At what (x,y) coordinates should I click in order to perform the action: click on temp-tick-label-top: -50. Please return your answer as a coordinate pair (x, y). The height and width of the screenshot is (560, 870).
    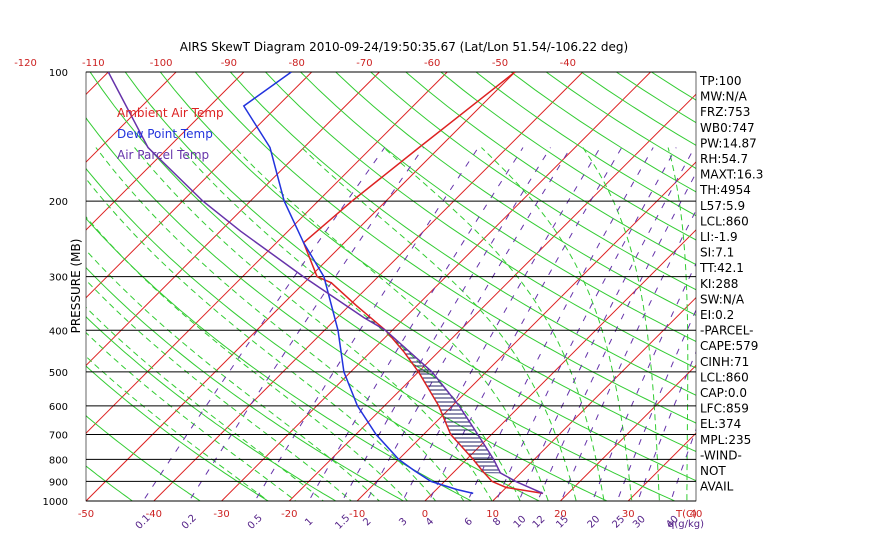
    Looking at the image, I should click on (500, 63).